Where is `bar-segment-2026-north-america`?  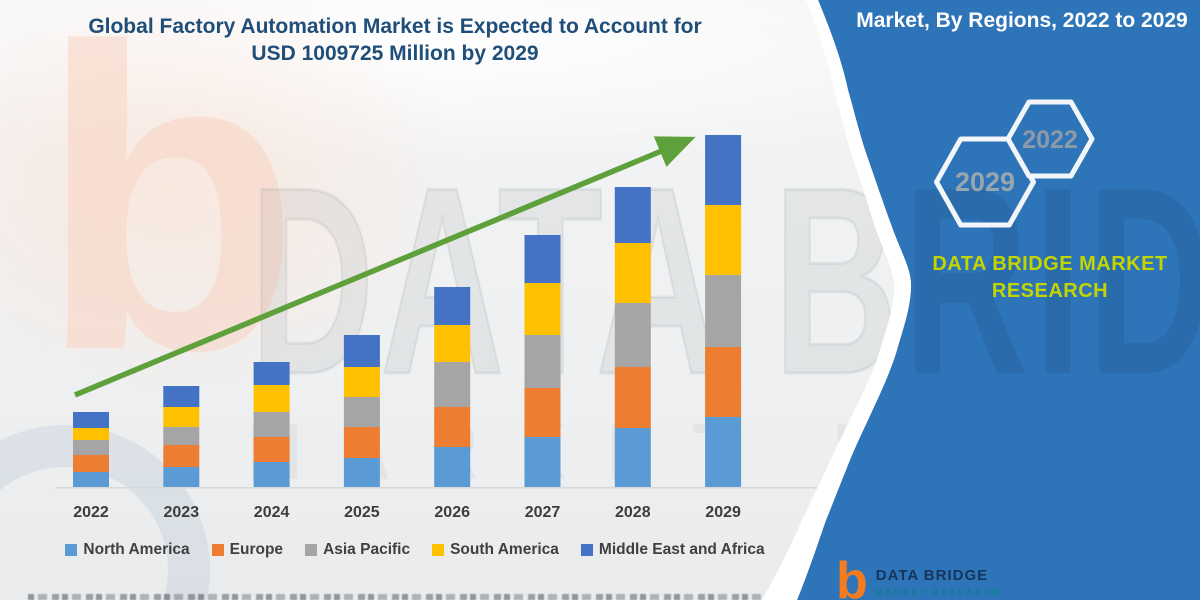 bar-segment-2026-north-america is located at coordinates (452, 467).